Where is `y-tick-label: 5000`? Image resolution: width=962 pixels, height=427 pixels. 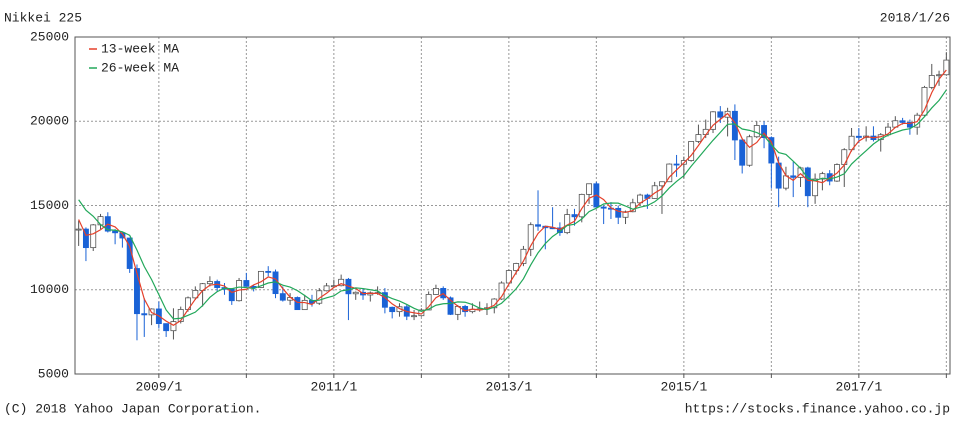 y-tick-label: 5000 is located at coordinates (53, 373).